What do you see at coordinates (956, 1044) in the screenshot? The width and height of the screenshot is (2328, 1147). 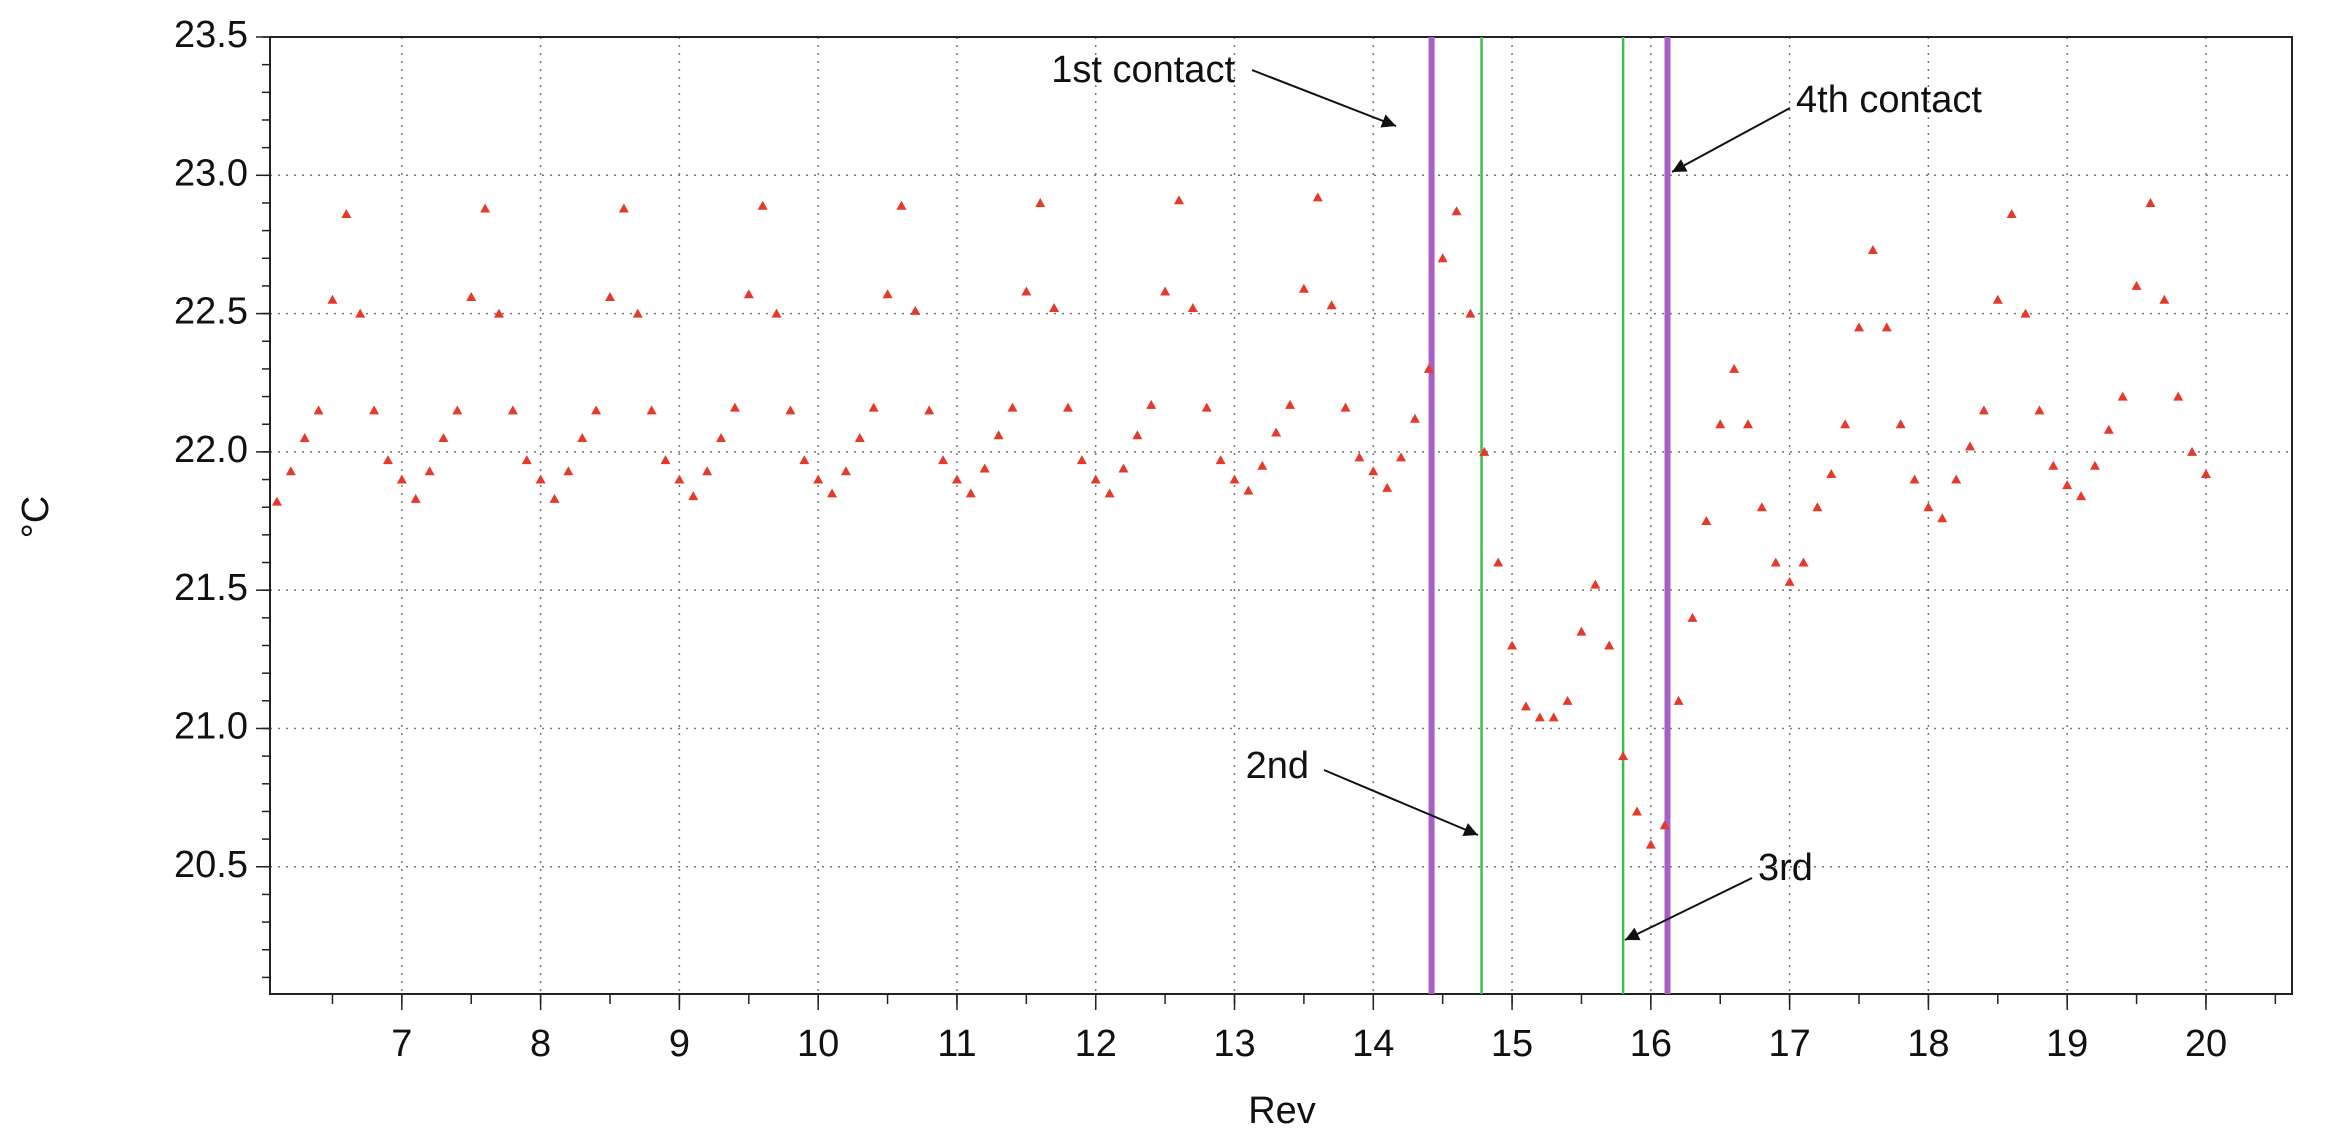 I see `x-tick-label: 11` at bounding box center [956, 1044].